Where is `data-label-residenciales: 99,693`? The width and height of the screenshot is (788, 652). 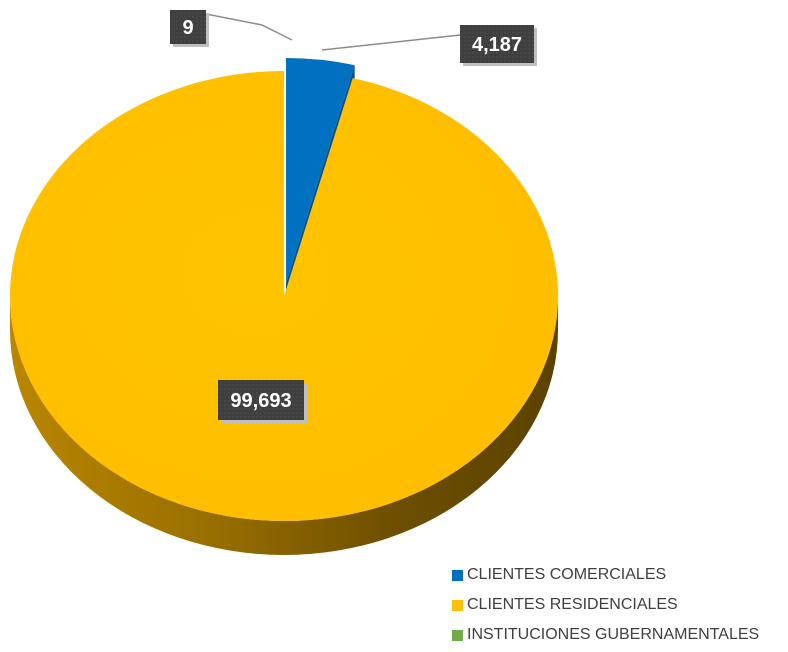 data-label-residenciales: 99,693 is located at coordinates (262, 401).